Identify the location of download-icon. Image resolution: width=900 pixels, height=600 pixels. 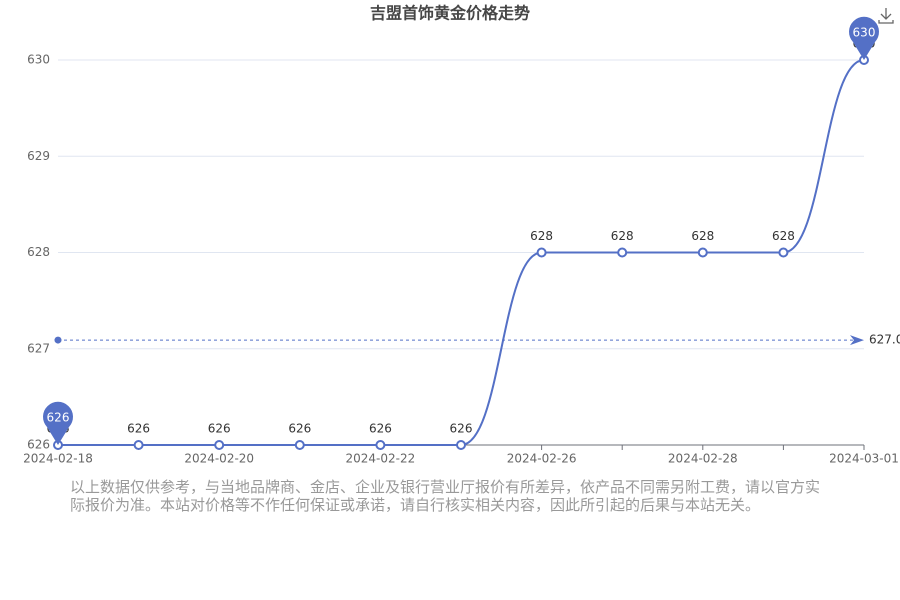
(886, 16).